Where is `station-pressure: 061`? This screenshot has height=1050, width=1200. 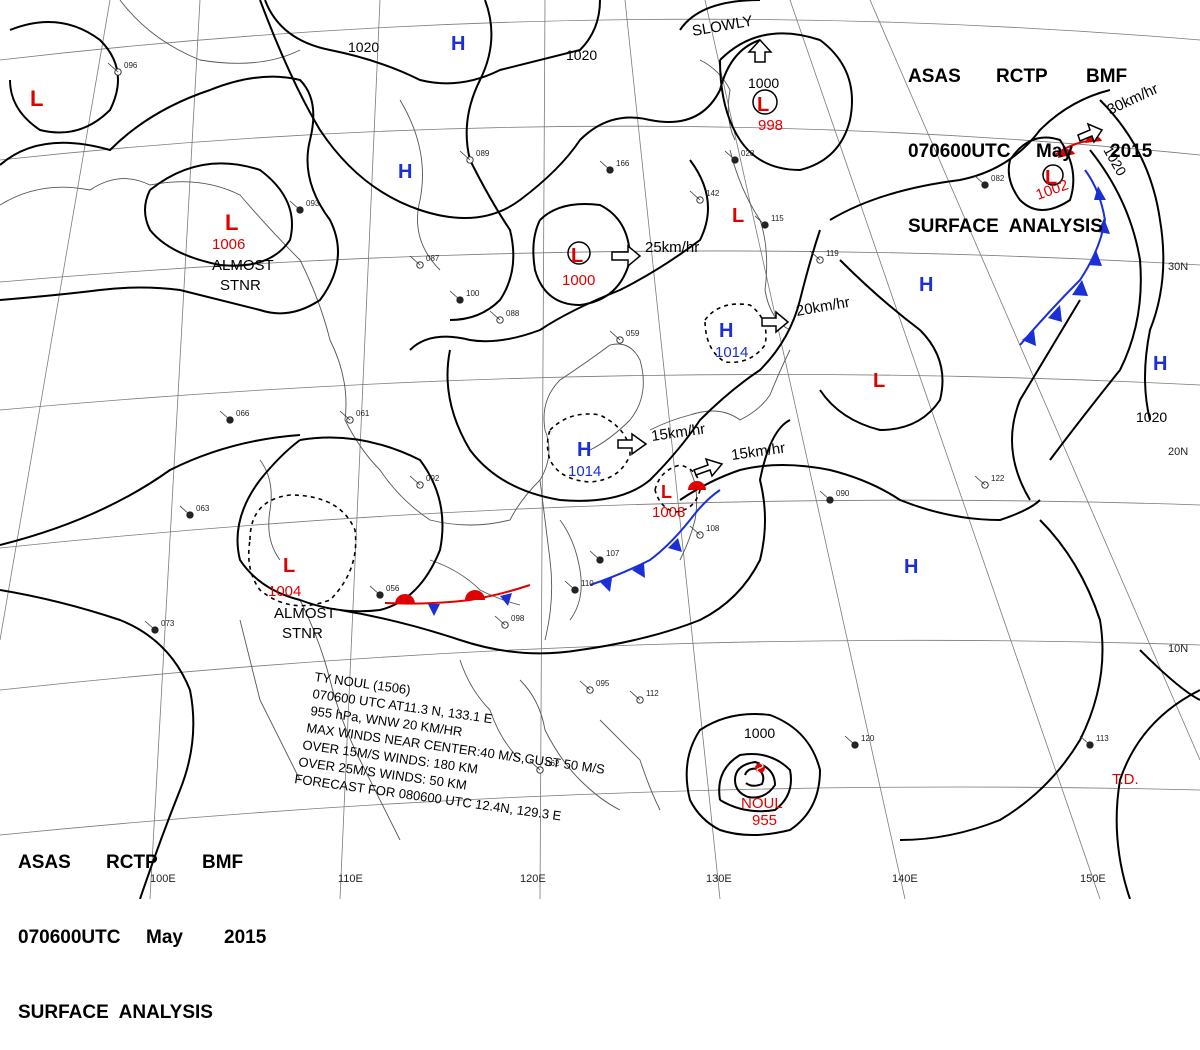
station-pressure: 061 is located at coordinates (363, 413).